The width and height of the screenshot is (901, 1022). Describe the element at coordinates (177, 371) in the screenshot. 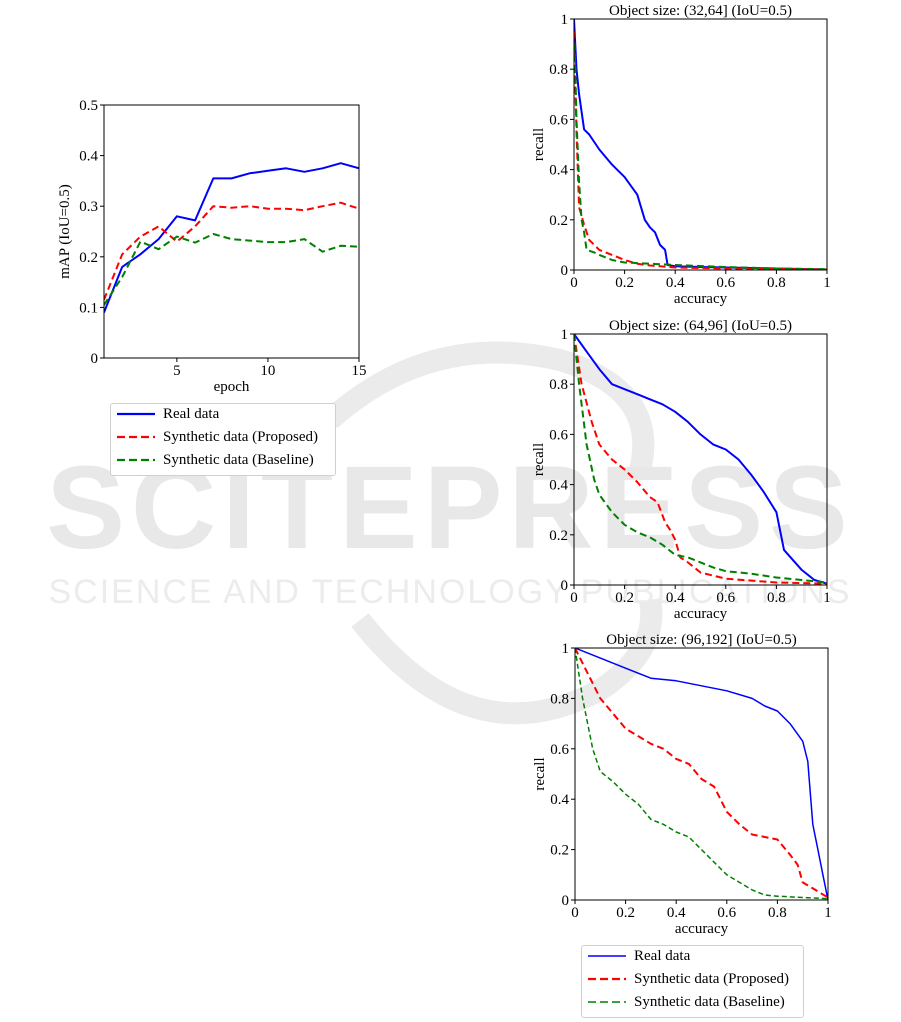

I see `x-tick-label: 5` at that location.